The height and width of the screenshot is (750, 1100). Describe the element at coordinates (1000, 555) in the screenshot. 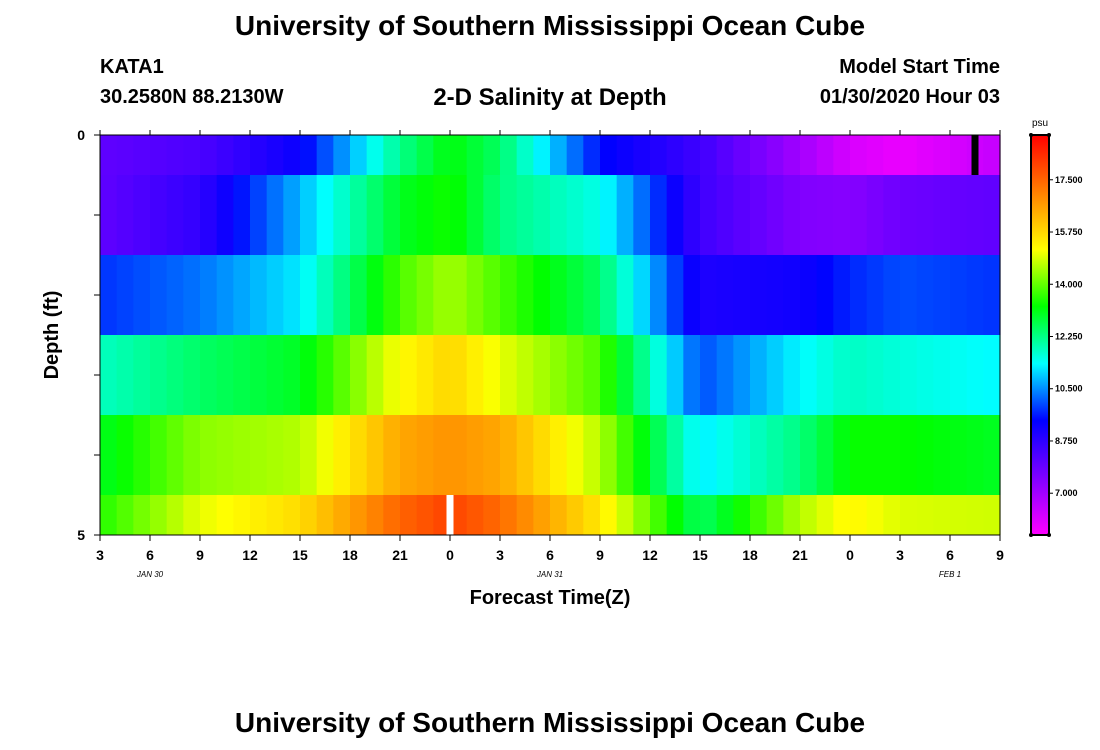

I see `x-tick-label: 9` at that location.